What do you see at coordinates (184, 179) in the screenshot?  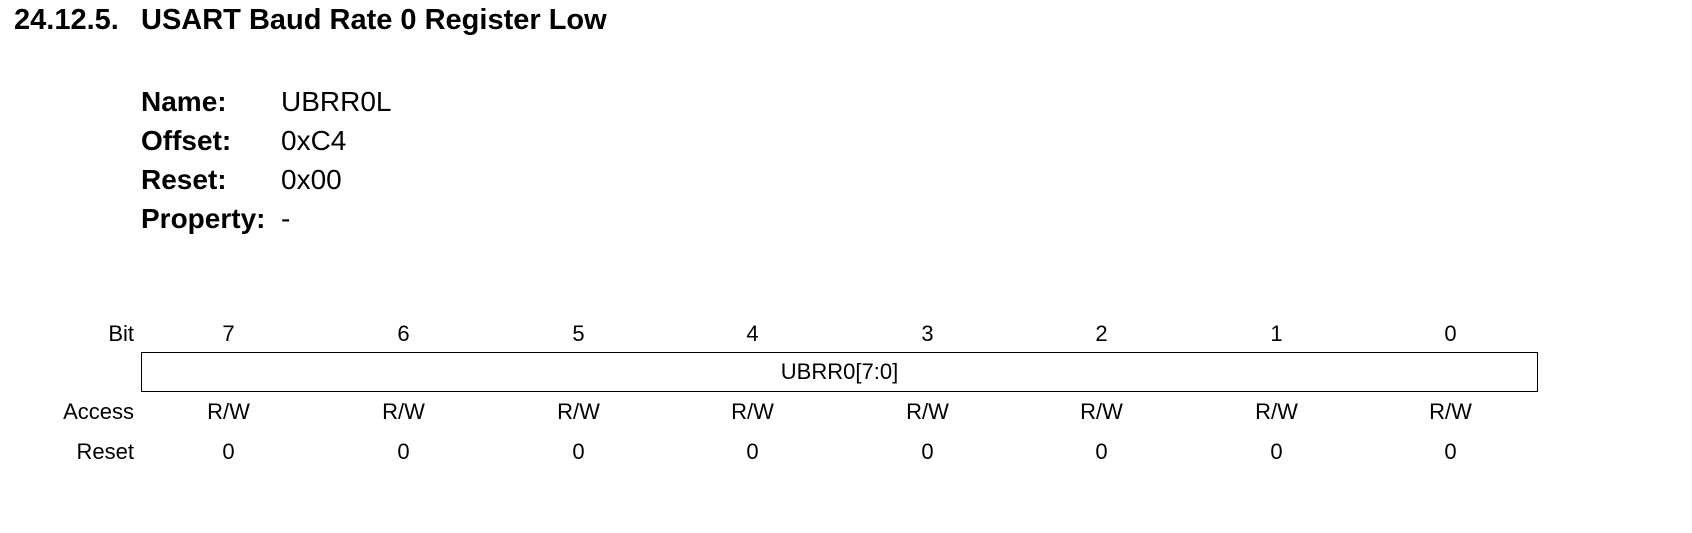 I see `property-key: Reset:` at bounding box center [184, 179].